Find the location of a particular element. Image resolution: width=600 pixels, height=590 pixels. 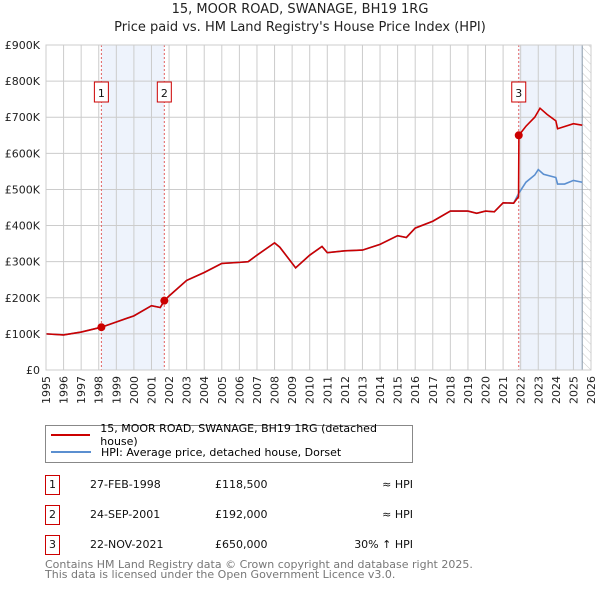

y-tick-label: £400K is located at coordinates (23, 226).